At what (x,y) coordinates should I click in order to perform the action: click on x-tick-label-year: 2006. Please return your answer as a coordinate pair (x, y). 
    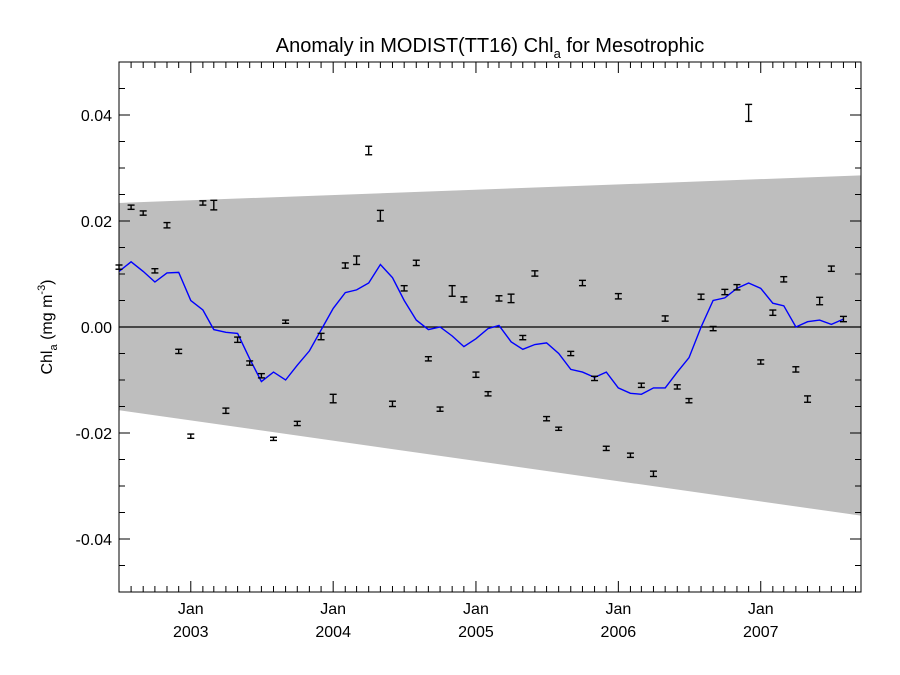
    Looking at the image, I should click on (619, 632).